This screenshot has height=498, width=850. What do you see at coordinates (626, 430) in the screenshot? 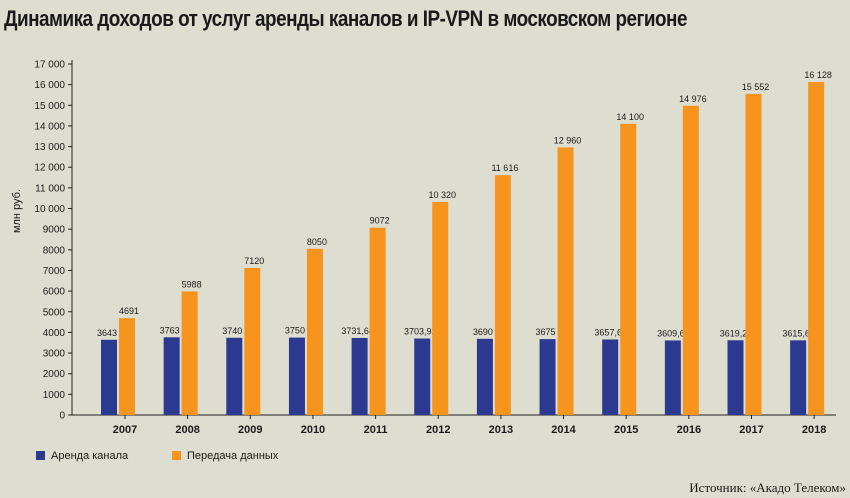
I see `x-tick-label: 2015` at bounding box center [626, 430].